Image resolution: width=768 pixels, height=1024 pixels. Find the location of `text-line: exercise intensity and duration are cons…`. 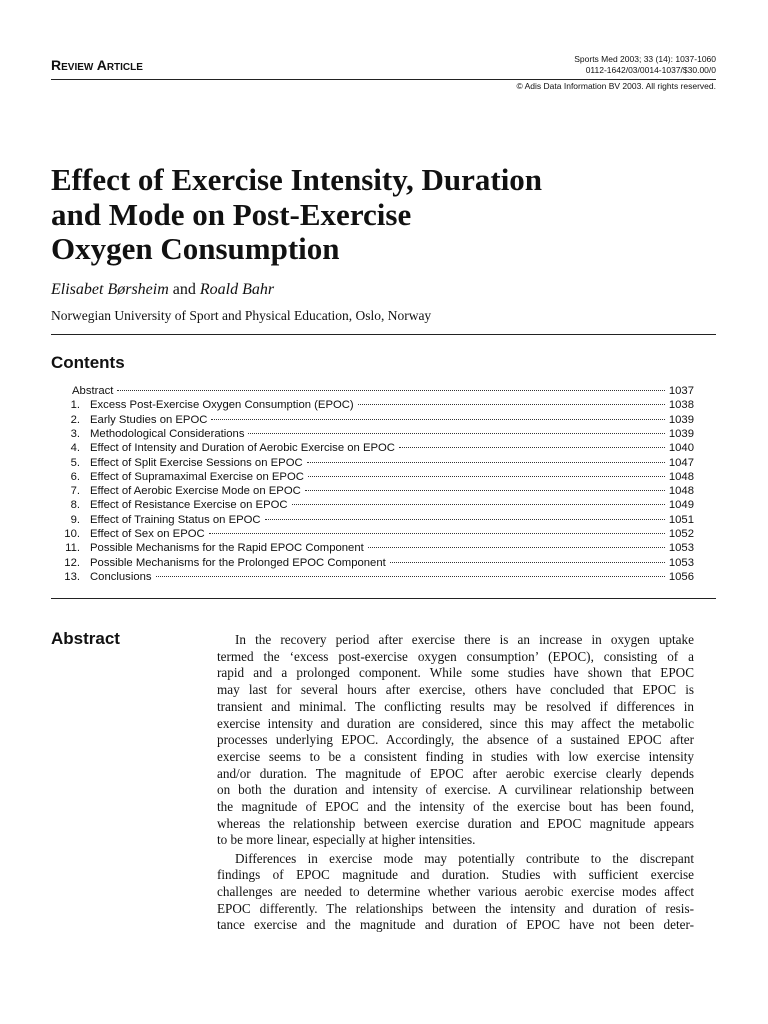

text-line: exercise intensity and duration are cons… is located at coordinates (455, 723).